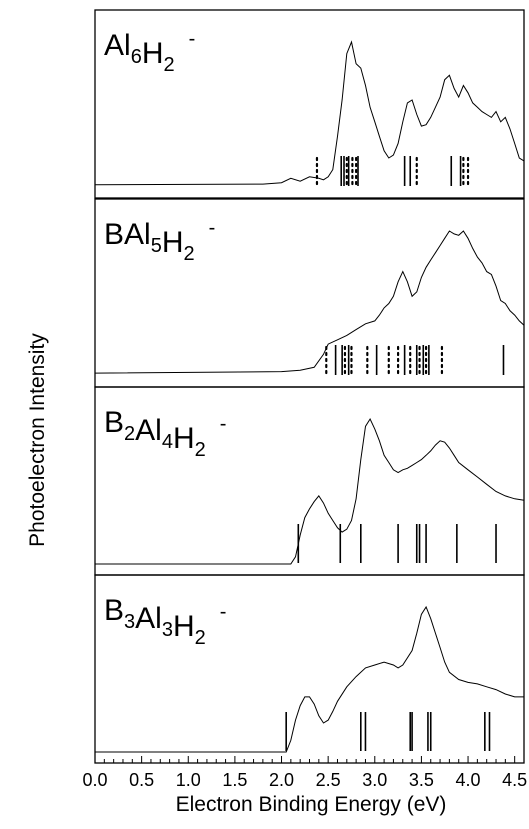 The width and height of the screenshot is (529, 829). I want to click on x-tick-label: 0.5, so click(141, 780).